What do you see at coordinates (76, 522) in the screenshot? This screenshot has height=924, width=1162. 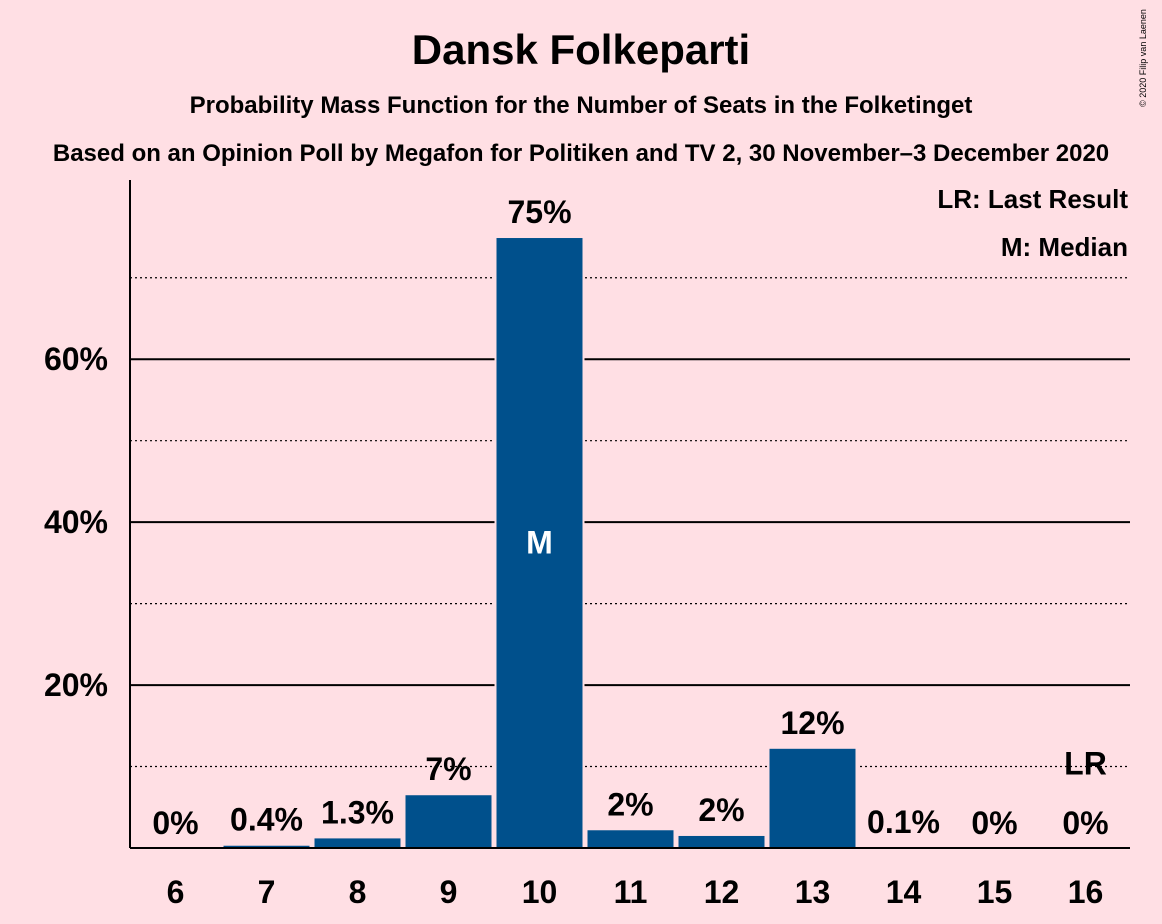 I see `y-tick-label: 40%` at bounding box center [76, 522].